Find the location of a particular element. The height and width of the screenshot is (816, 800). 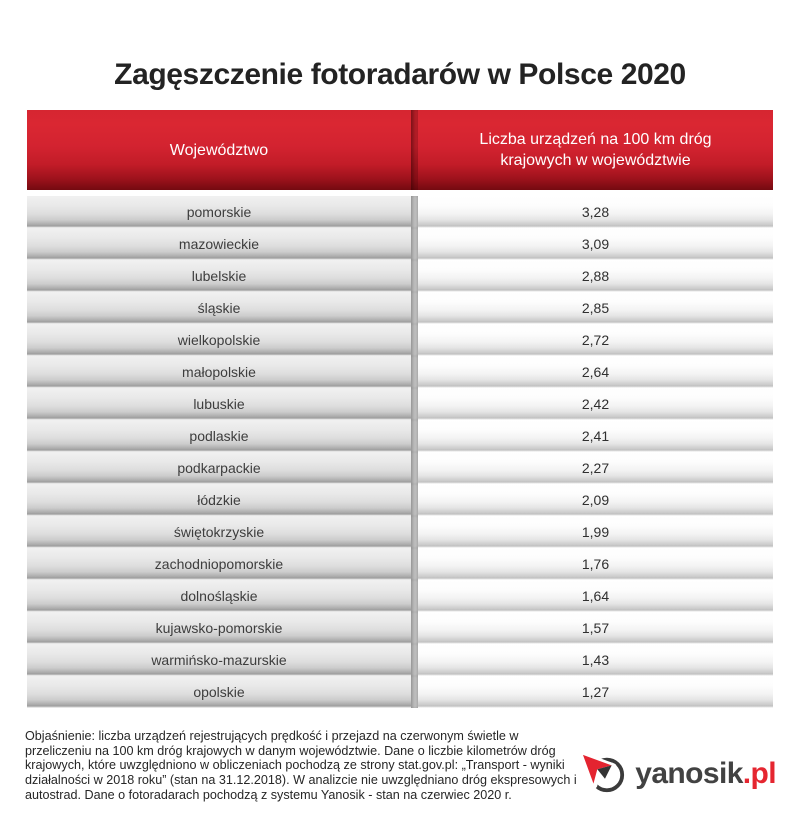

value-cell: 1,76 is located at coordinates (595, 564).